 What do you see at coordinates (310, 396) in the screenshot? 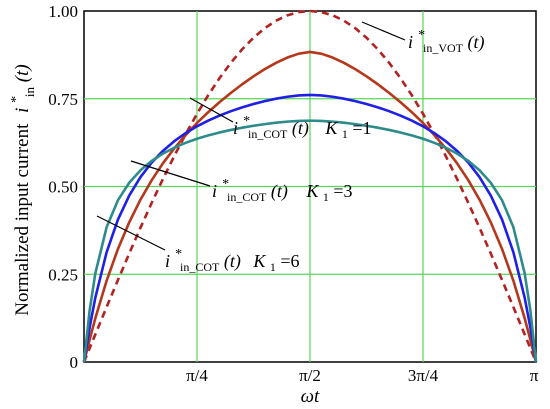
I see `x-axis-label: ωt` at bounding box center [310, 396].